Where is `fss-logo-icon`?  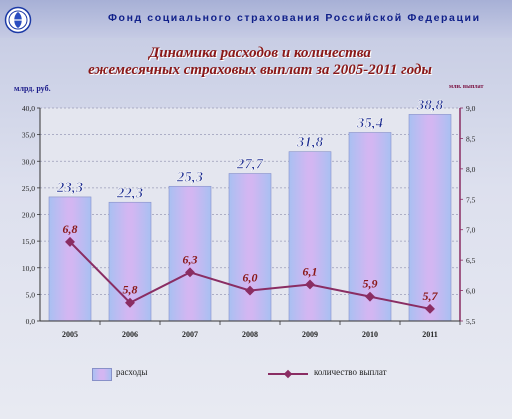 fss-logo-icon is located at coordinates (18, 20).